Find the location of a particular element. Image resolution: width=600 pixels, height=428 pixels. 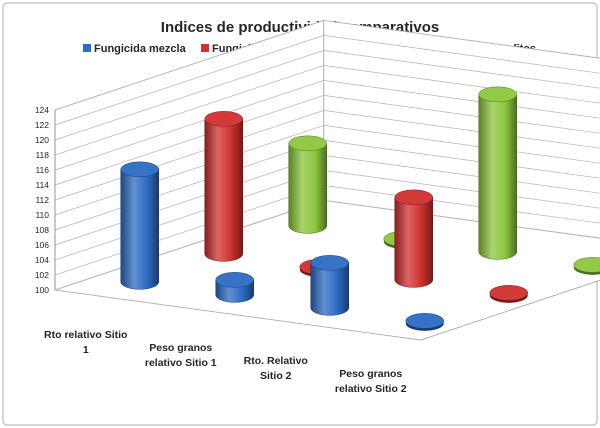

legend-item-1: Fungicida mezcla is located at coordinates (135, 49).